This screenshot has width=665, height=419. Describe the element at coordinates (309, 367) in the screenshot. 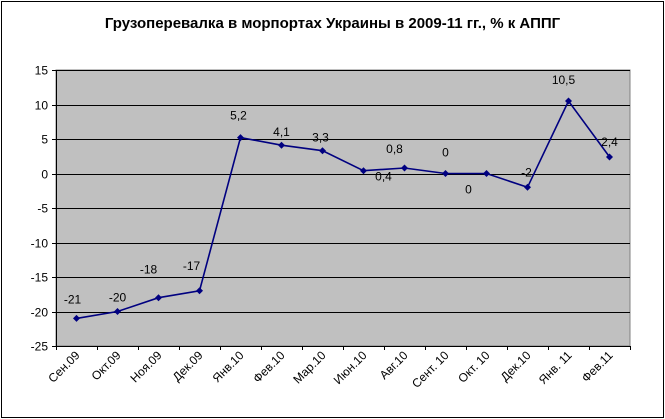

I see `x-tick-label: Мар.10` at that location.